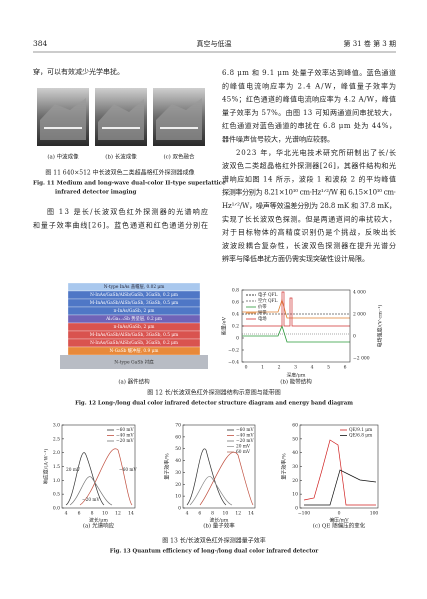  Describe the element at coordinates (56, 467) in the screenshot. I see `y-tick-label: 1.5` at that location.